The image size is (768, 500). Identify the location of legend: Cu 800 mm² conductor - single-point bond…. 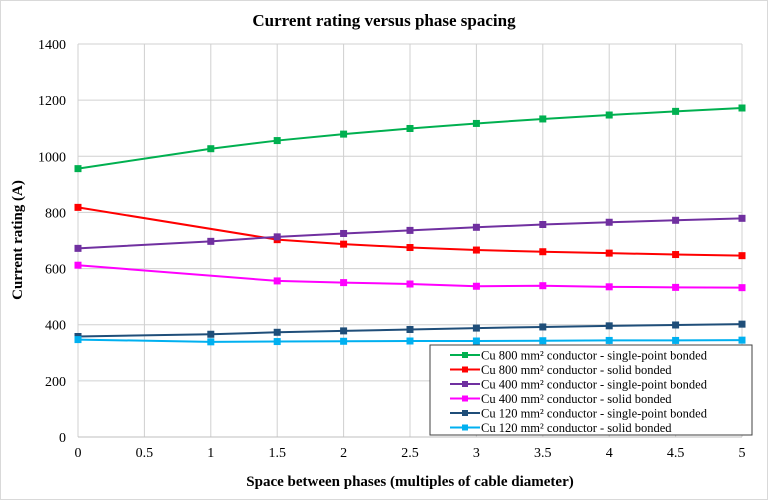
(591, 390).